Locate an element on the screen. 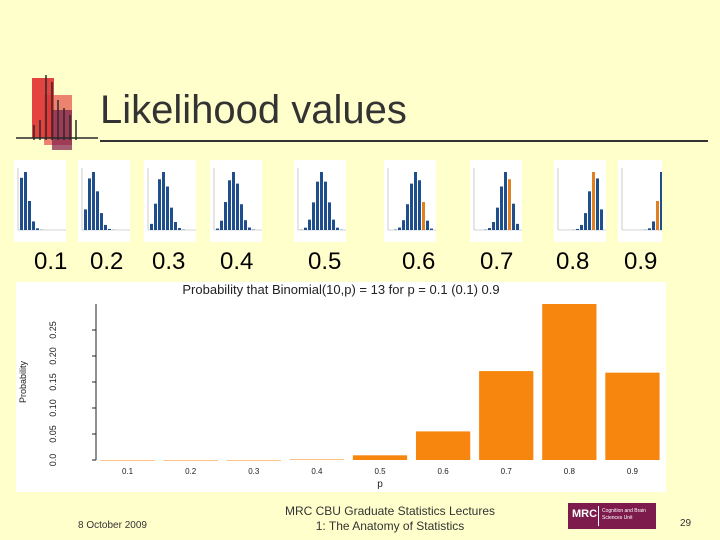 This screenshot has width=720, height=540. x-tick-label: 0.7 is located at coordinates (507, 471).